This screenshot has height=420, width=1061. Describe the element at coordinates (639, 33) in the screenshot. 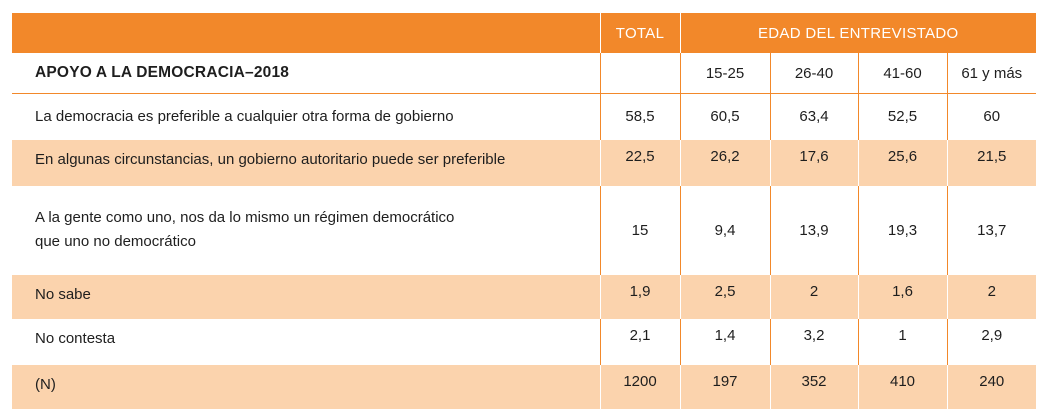

I see `header-total: TOTAL` at that location.